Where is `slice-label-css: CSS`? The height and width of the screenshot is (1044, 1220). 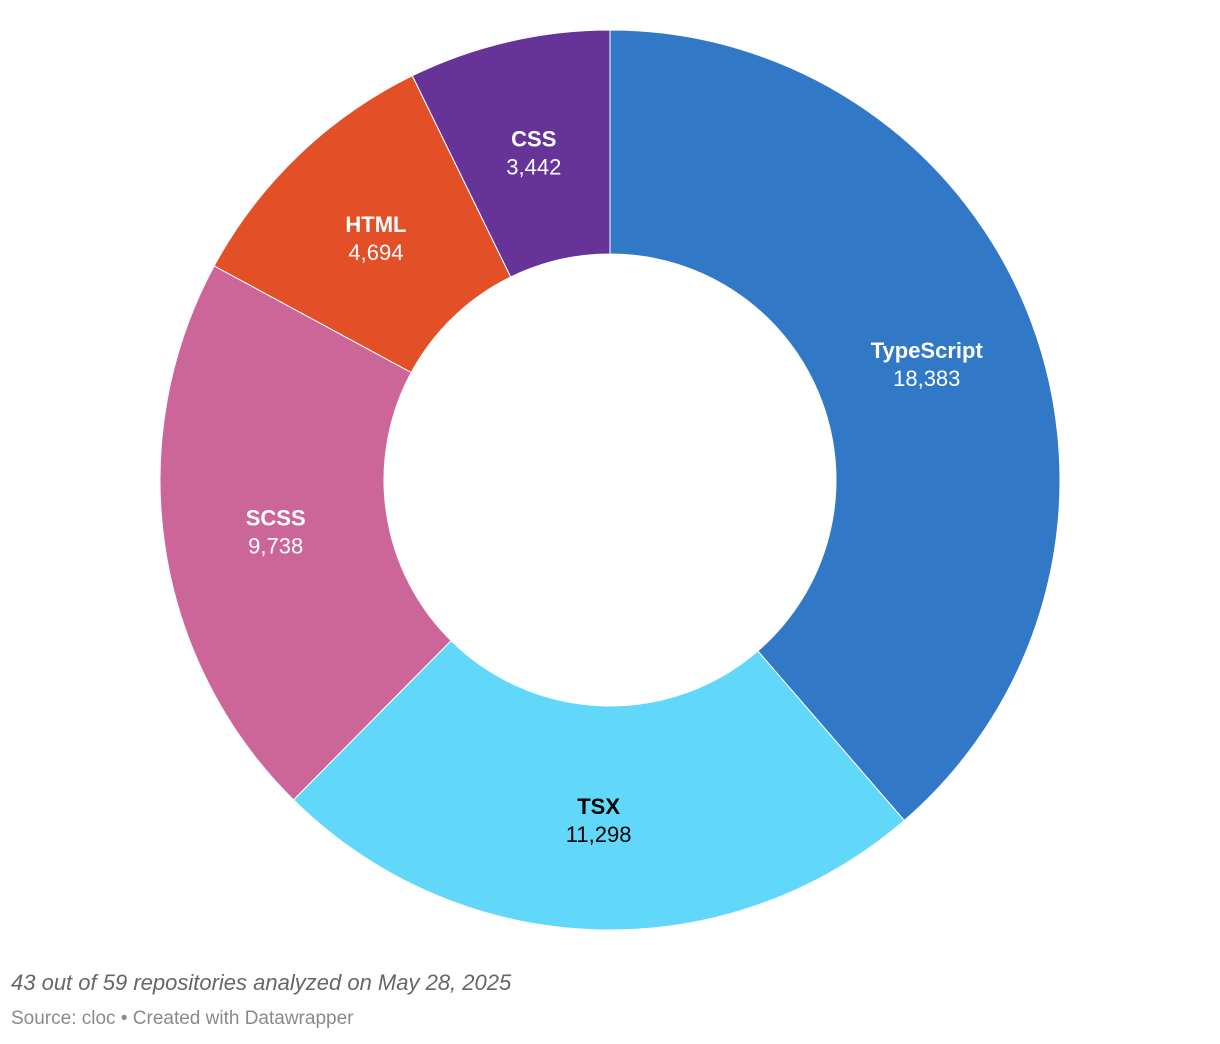
slice-label-css: CSS is located at coordinates (533, 139).